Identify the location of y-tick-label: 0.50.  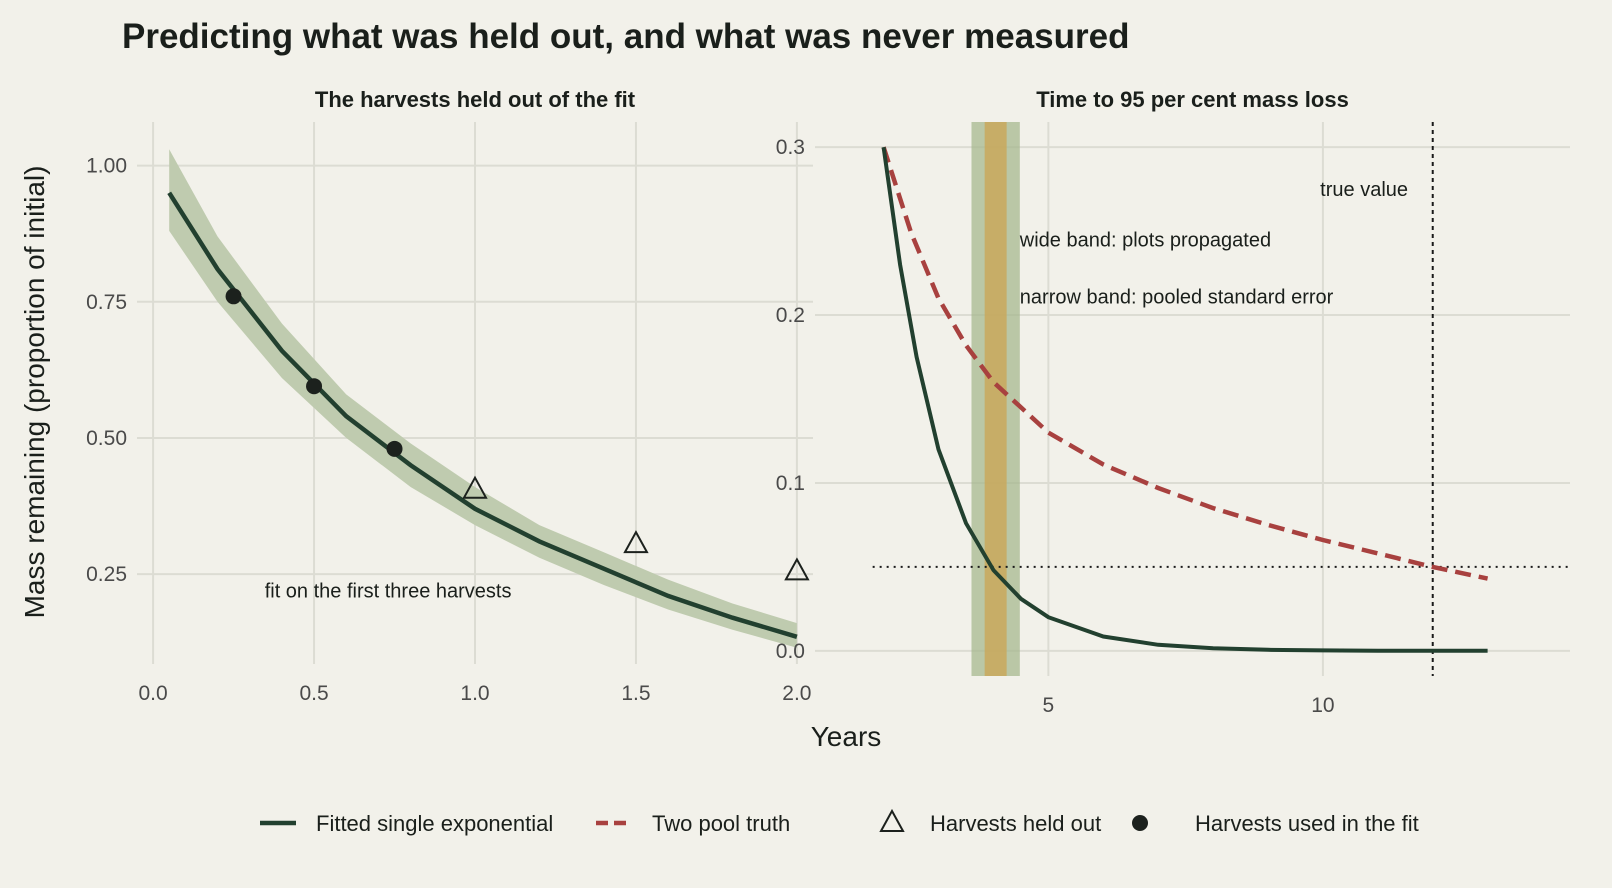
(106, 438).